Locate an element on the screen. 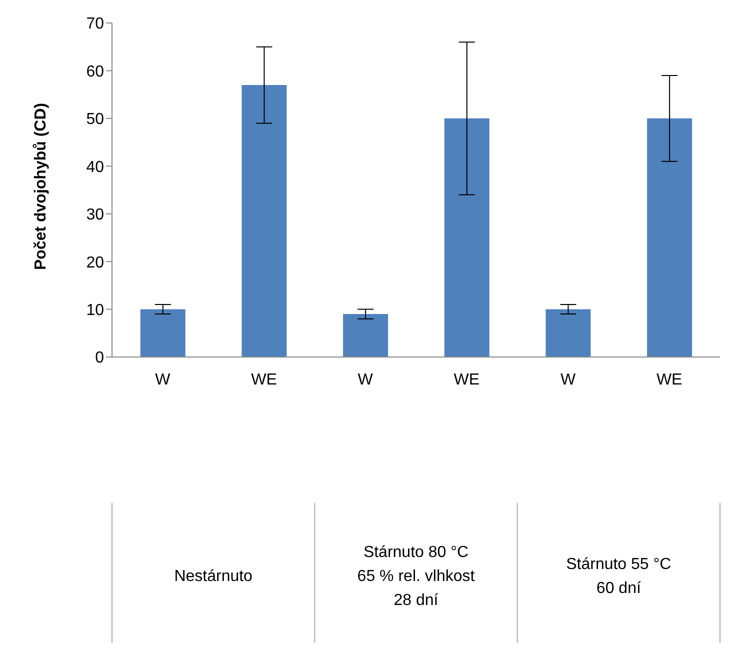 The height and width of the screenshot is (649, 740). text: Nestárnuto is located at coordinates (213, 576).